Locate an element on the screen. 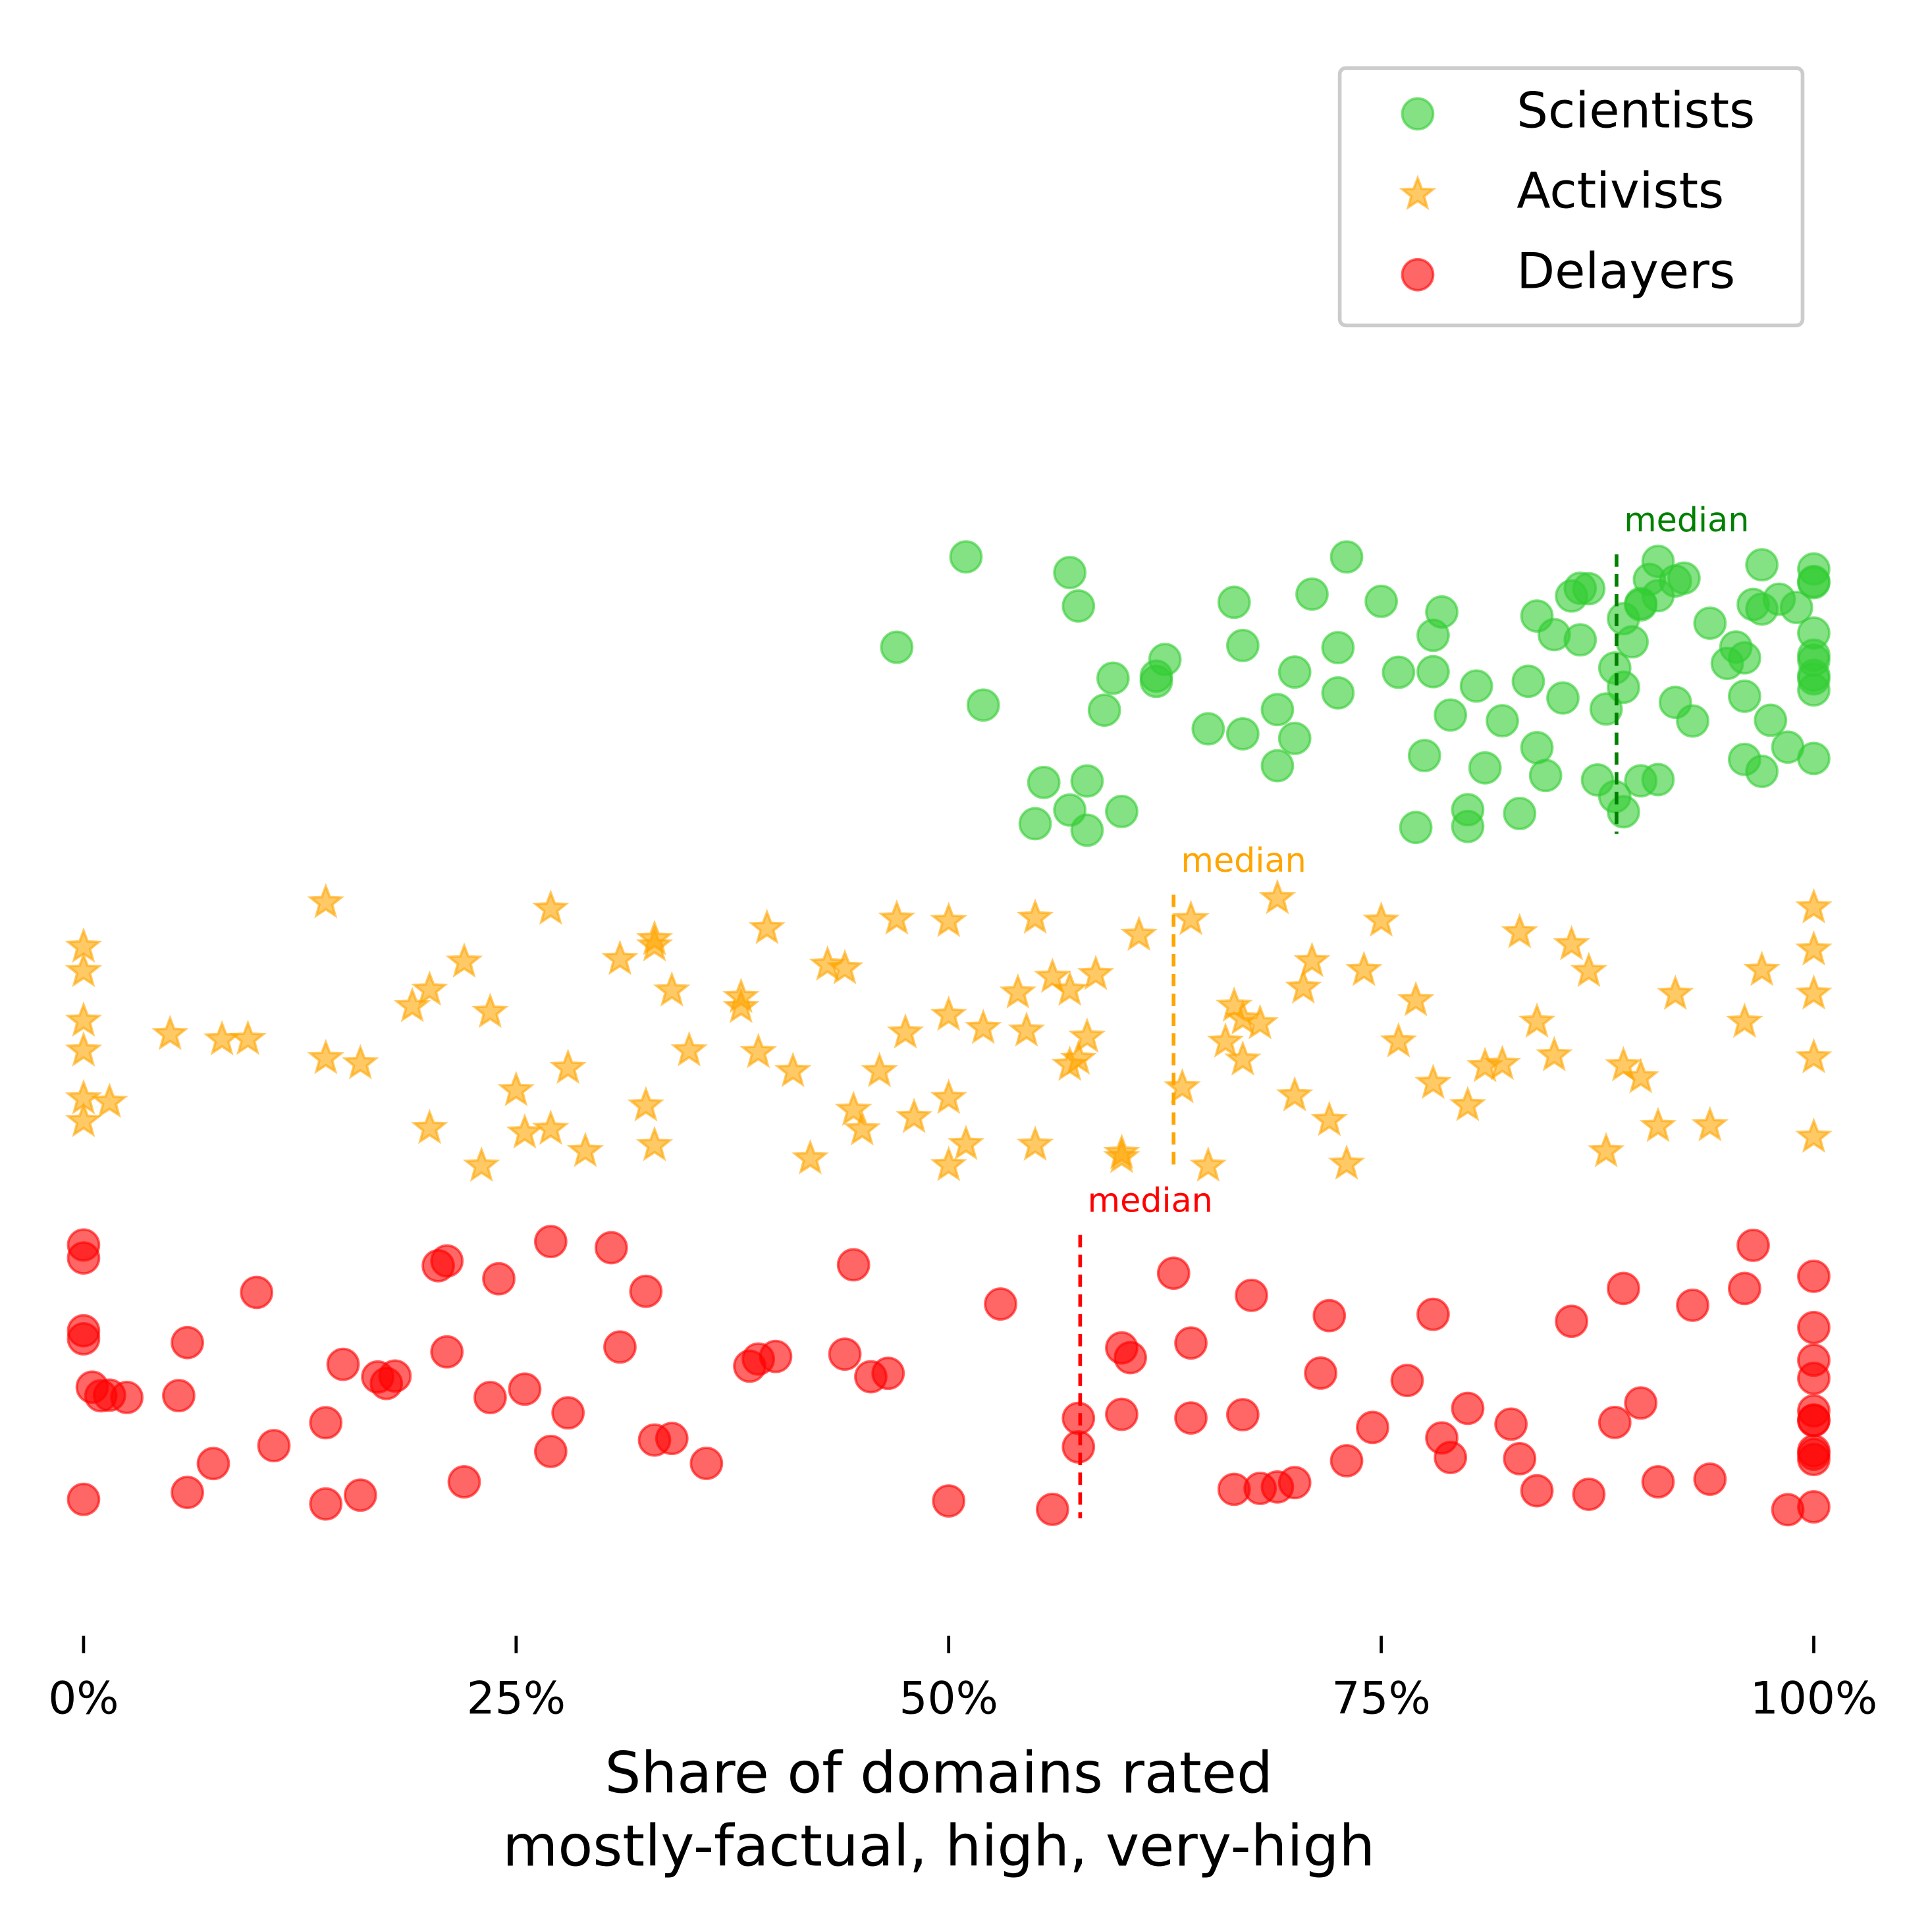 This screenshot has width=1932, height=1918. x-tick-label: 100% is located at coordinates (1813, 1698).